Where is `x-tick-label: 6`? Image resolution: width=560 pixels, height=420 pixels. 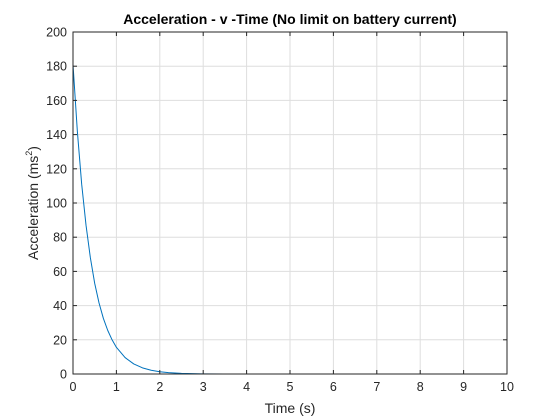 x-tick-label: 6 is located at coordinates (333, 387).